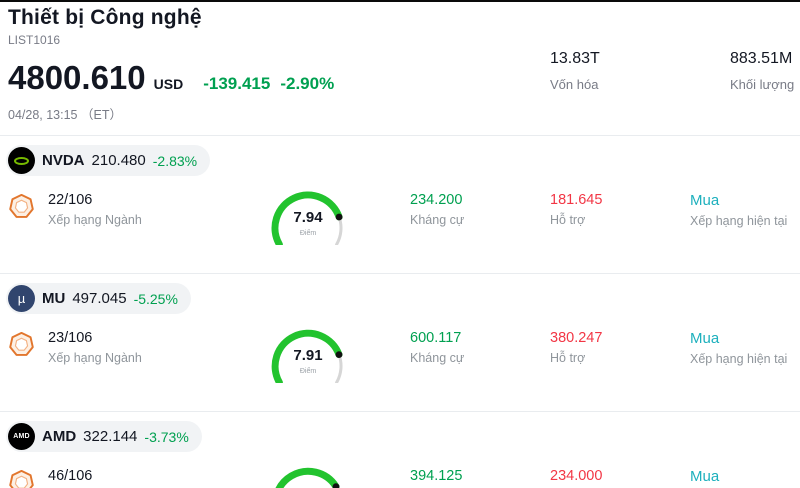 This screenshot has width=800, height=488. I want to click on index-change-percent: -2.90%, so click(307, 83).